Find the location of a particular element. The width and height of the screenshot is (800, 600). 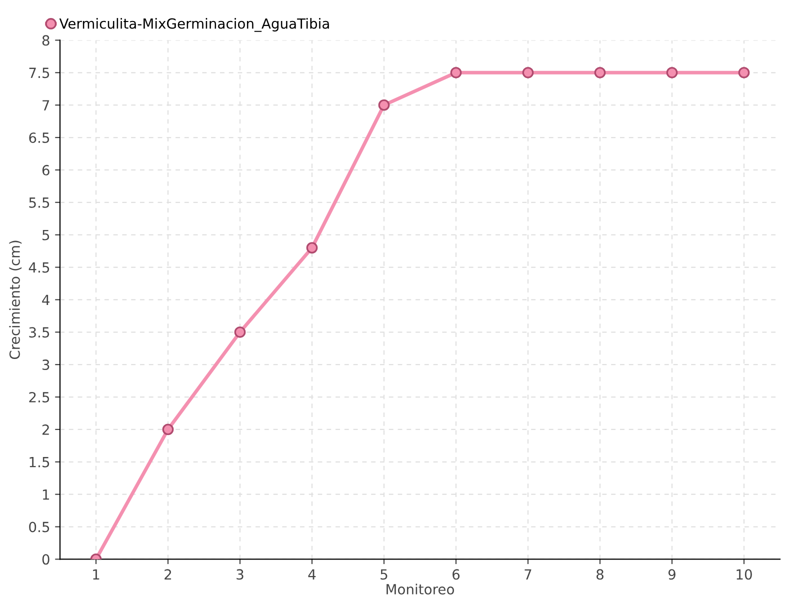

y-tick-label: 0.5 is located at coordinates (39, 527).